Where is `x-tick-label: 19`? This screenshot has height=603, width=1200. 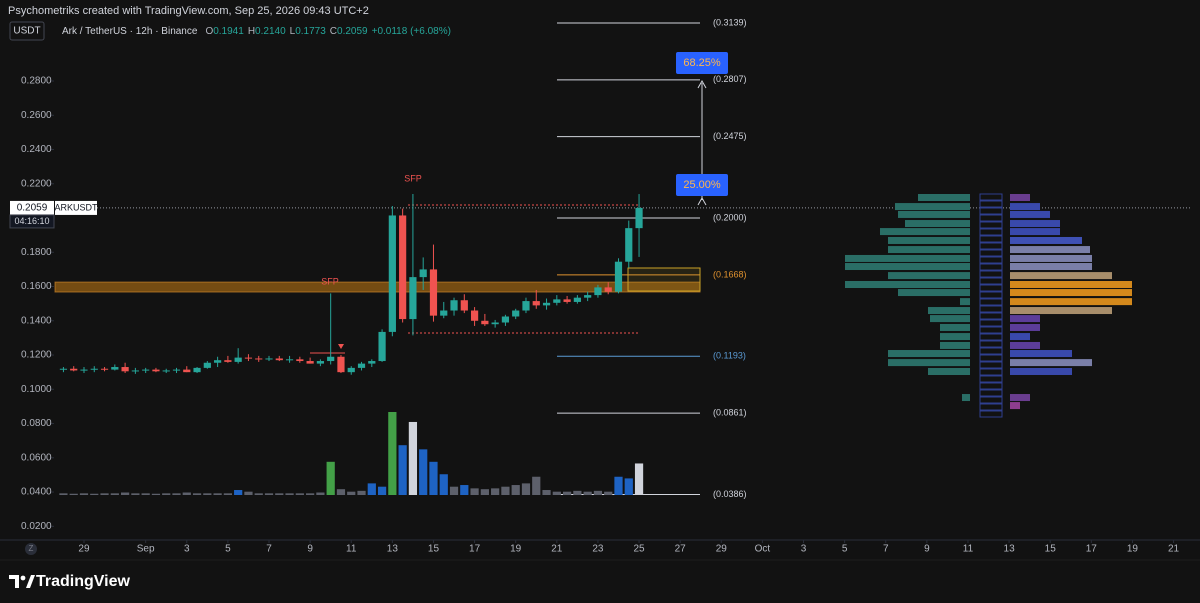 x-tick-label: 19 is located at coordinates (1133, 549).